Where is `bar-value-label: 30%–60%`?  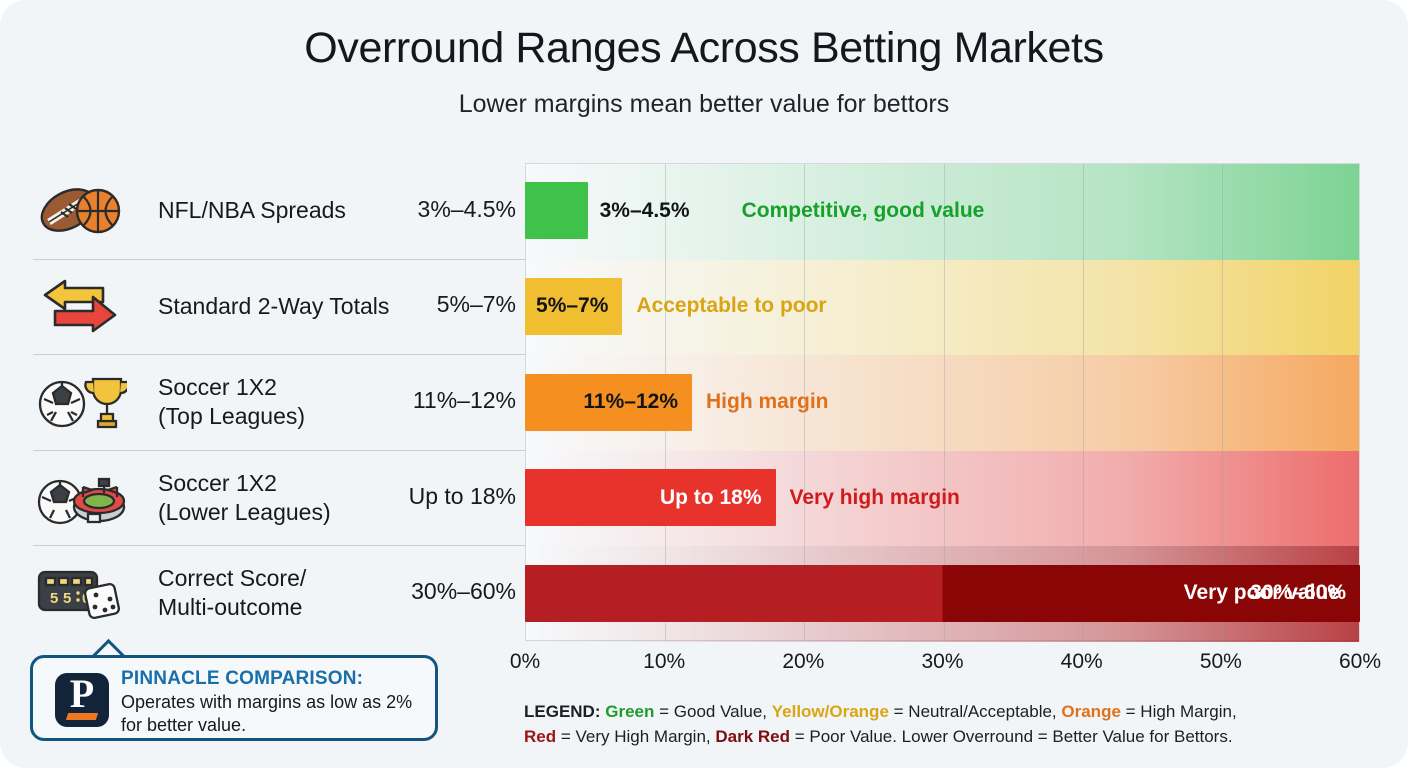
bar-value-label: 30%–60% is located at coordinates (1298, 593).